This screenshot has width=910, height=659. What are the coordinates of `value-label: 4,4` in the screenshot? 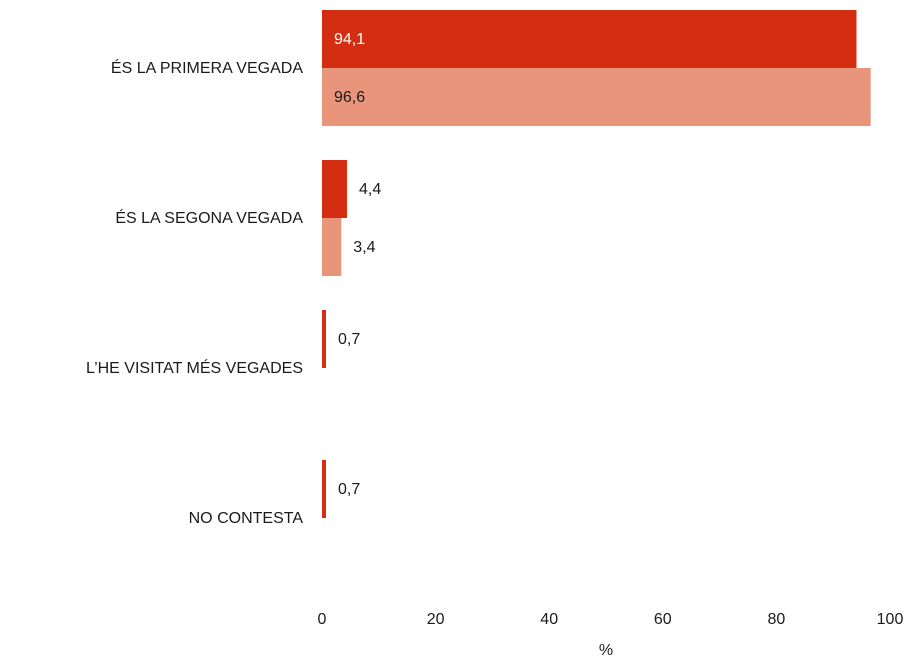 It's located at (370, 189).